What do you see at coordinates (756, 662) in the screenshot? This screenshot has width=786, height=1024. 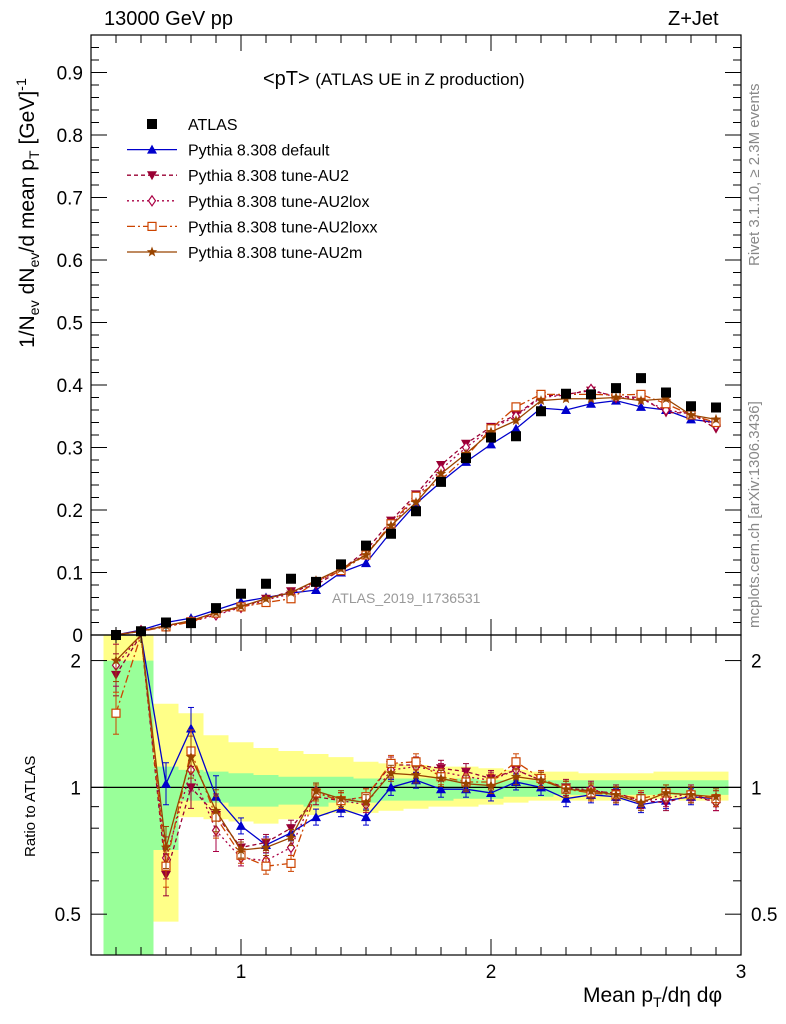 I see `ratio-tick-label-right: 2` at bounding box center [756, 662].